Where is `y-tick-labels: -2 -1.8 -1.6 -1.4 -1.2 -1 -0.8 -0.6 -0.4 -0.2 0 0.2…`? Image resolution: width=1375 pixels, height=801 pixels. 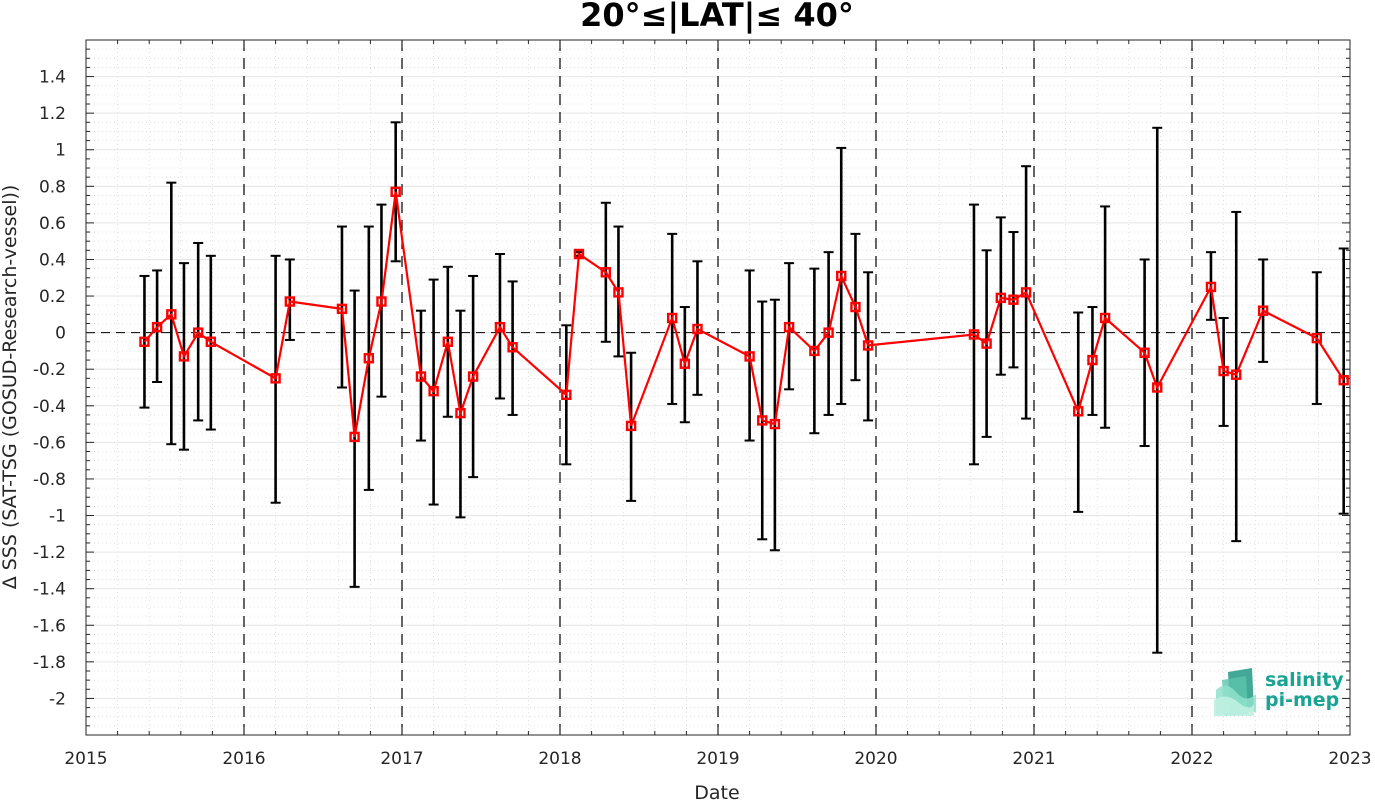
y-tick-labels: -2 -1.8 -1.6 -1.4 -1.2 -1 -0.8 -0.6 -0.4 -0.2 0 0.2… is located at coordinates (49, 389).